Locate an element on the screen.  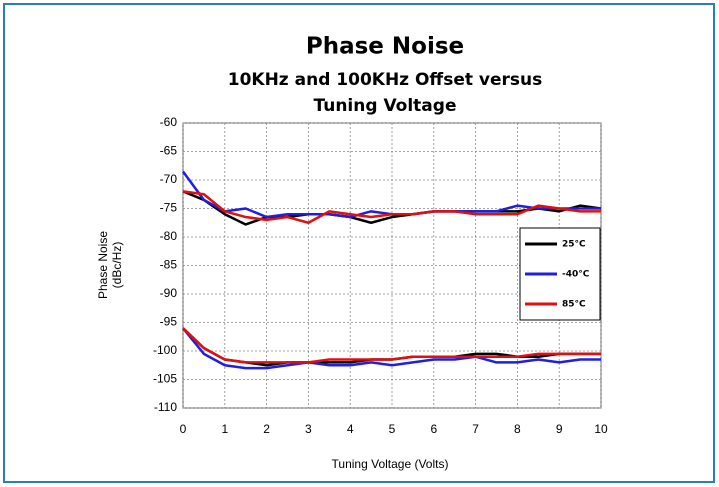
chart-title: Phase Noise is located at coordinates (385, 47).